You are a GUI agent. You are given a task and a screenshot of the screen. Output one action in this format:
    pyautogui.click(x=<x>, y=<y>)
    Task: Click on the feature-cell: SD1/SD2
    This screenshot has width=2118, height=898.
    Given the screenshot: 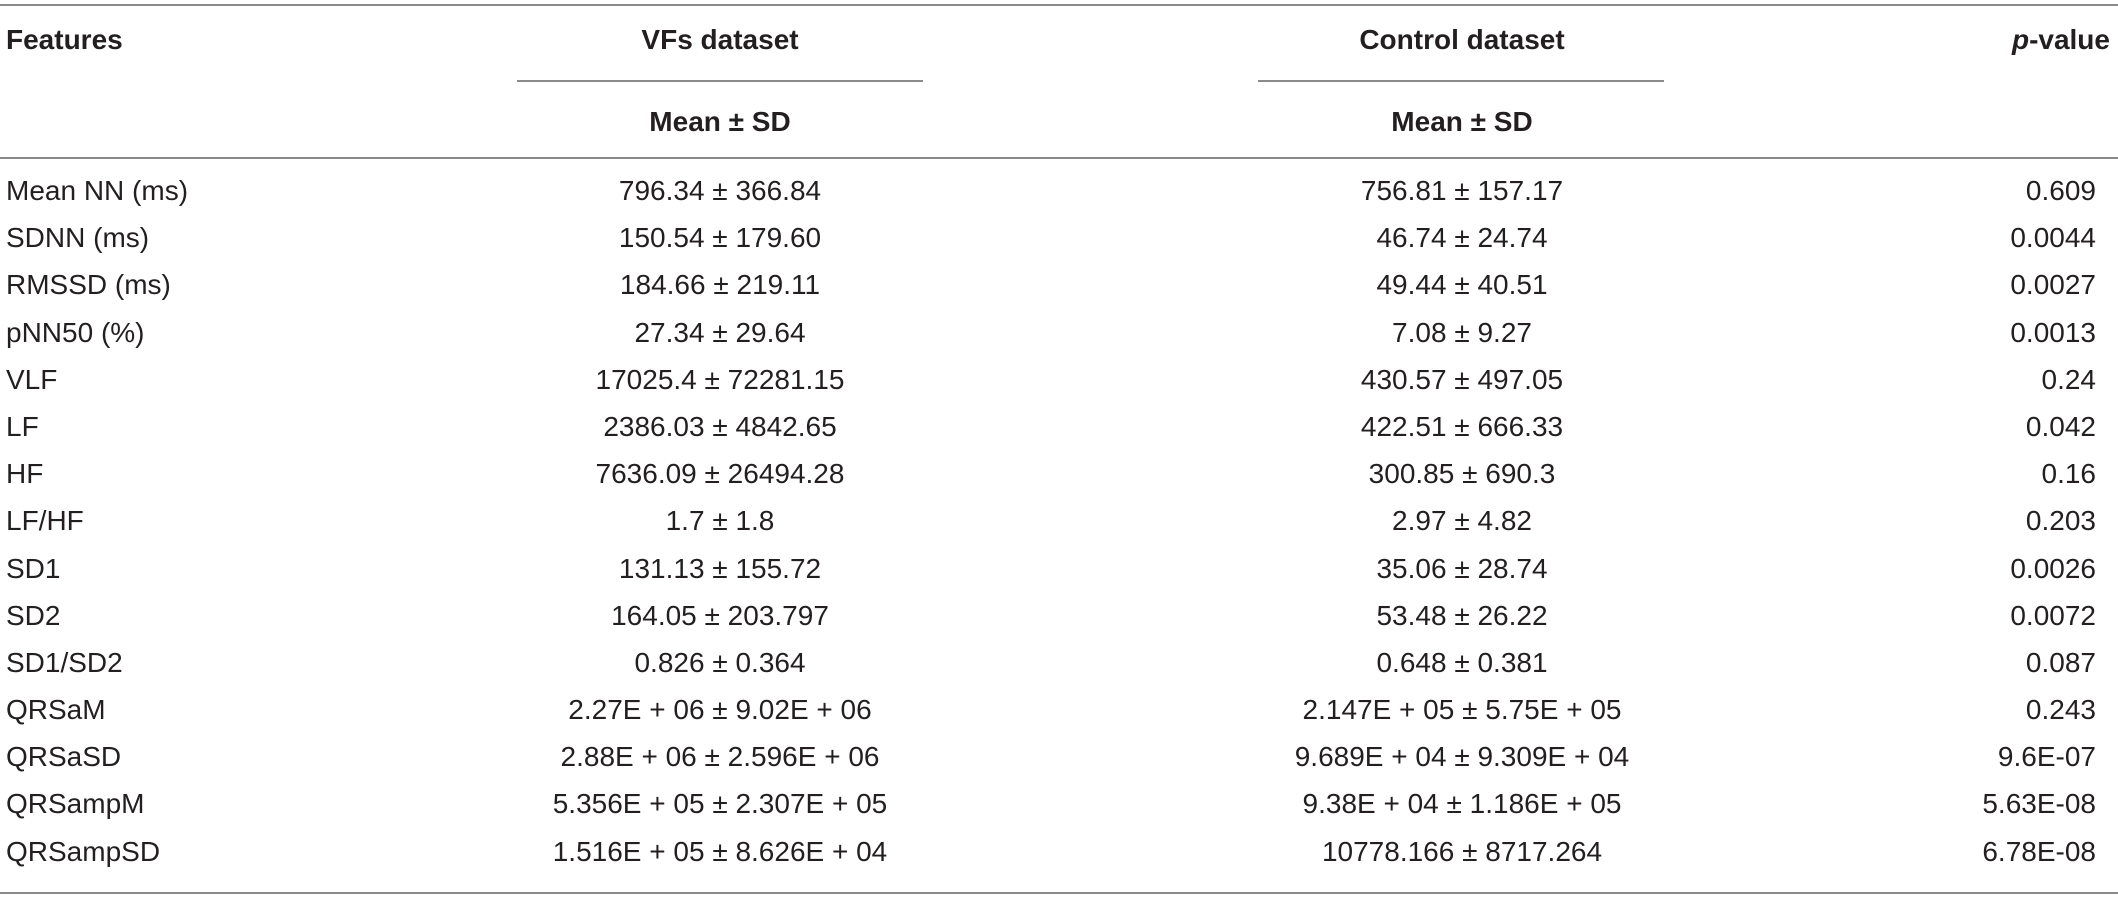 What is the action you would take?
    pyautogui.click(x=64, y=662)
    